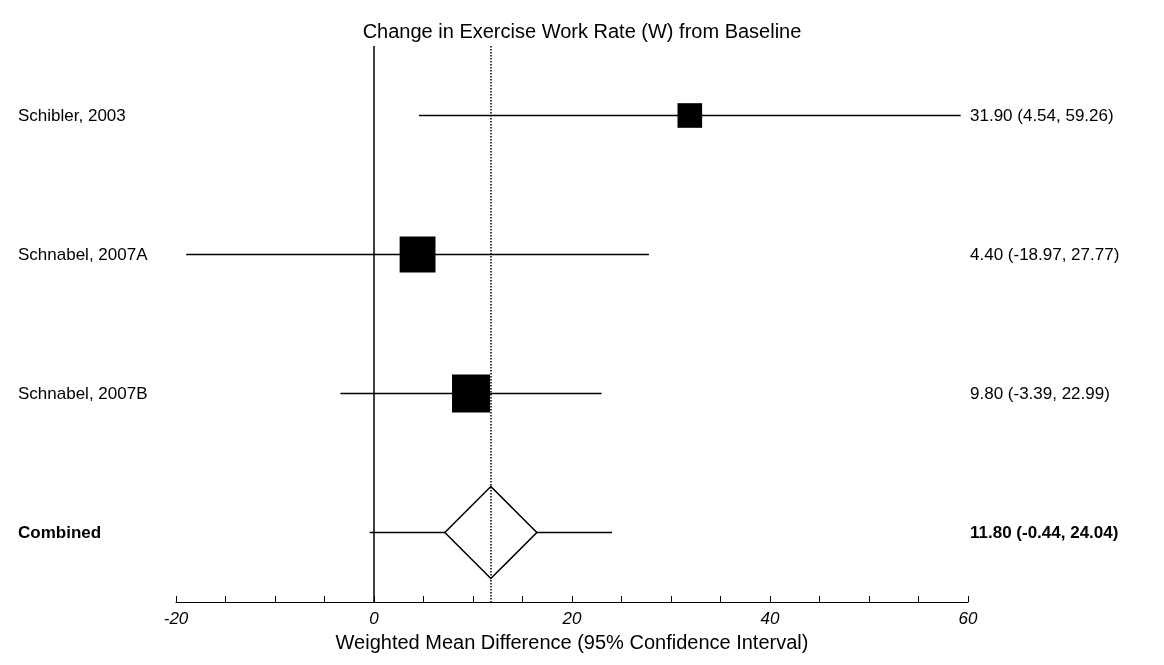 This screenshot has height=665, width=1164. What do you see at coordinates (72, 115) in the screenshot?
I see `y-tick-label: Schibler, 2003` at bounding box center [72, 115].